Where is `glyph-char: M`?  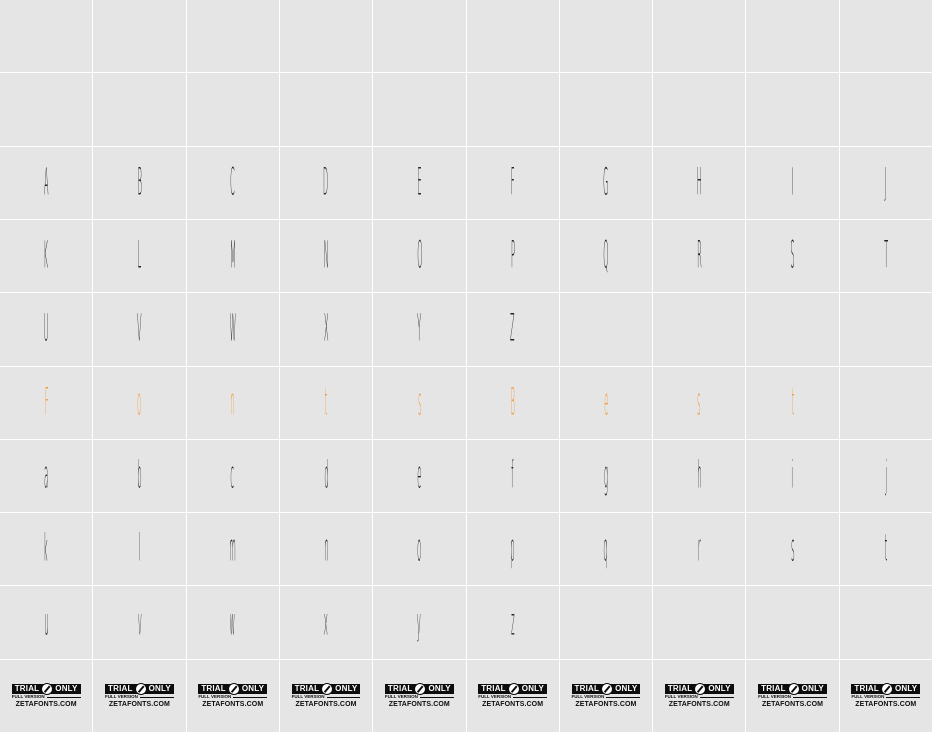 glyph-char: M is located at coordinates (232, 255).